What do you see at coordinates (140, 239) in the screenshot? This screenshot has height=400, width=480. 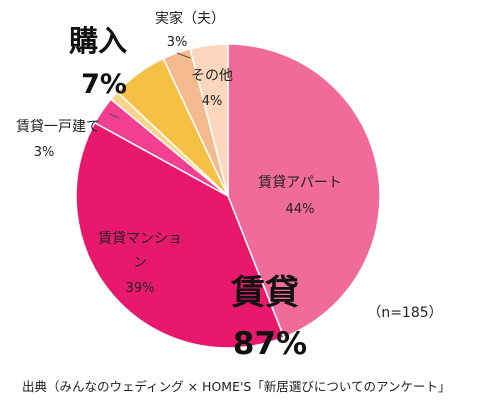 I see `label-mansion-name-1: 賃貸マンショ` at bounding box center [140, 239].